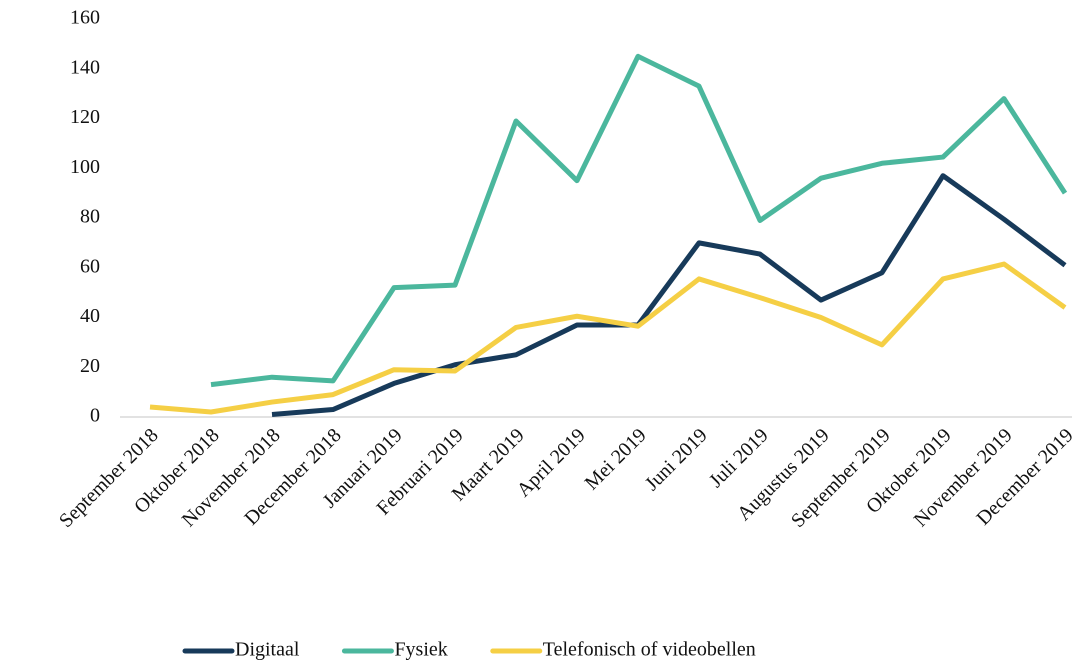  I want to click on y-tick-label: 140, so click(85, 67).